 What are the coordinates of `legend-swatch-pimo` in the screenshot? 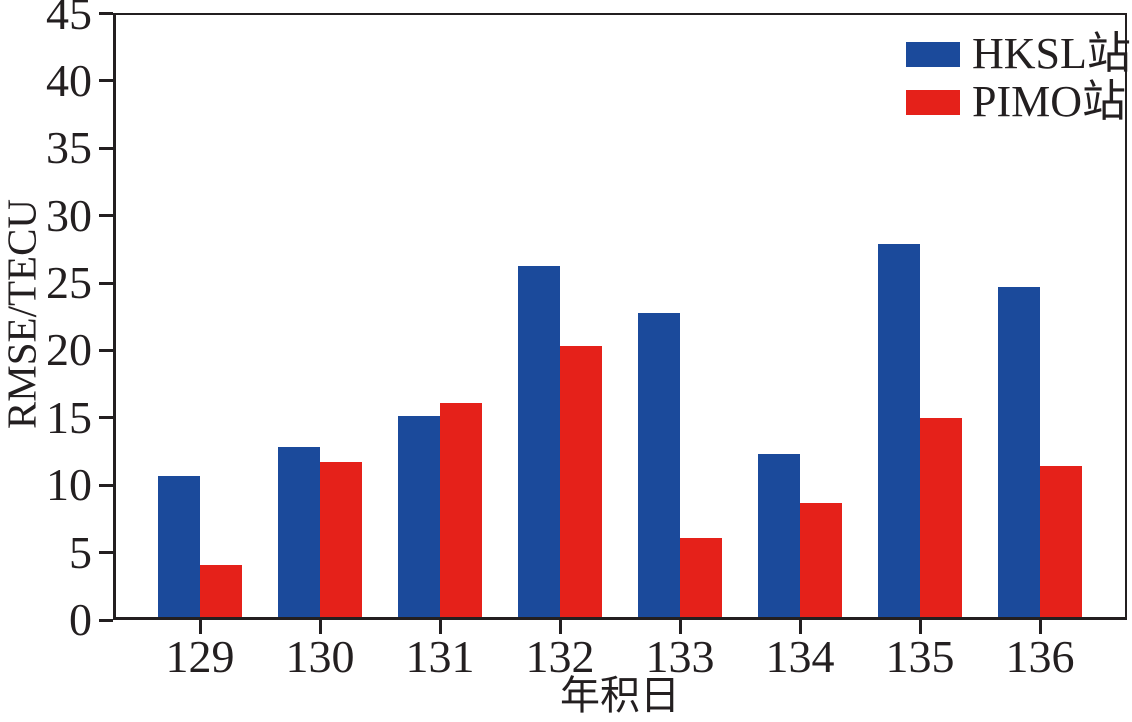 It's located at (933, 102).